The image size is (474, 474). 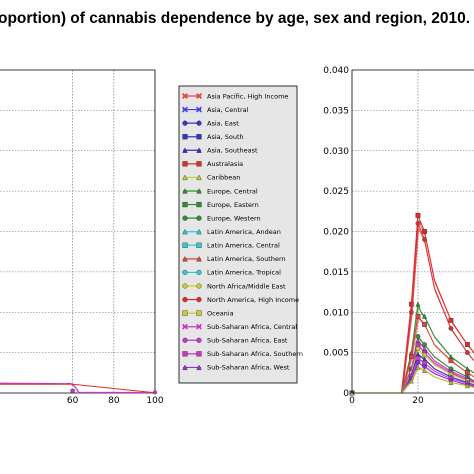 I want to click on left-x-tick-label: 60, so click(x=73, y=401).